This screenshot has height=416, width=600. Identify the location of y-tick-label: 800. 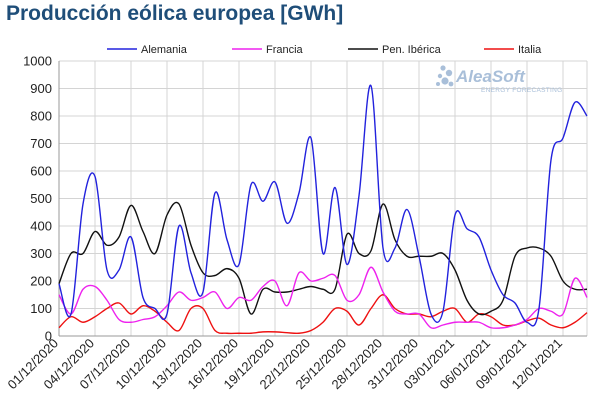
(41, 116).